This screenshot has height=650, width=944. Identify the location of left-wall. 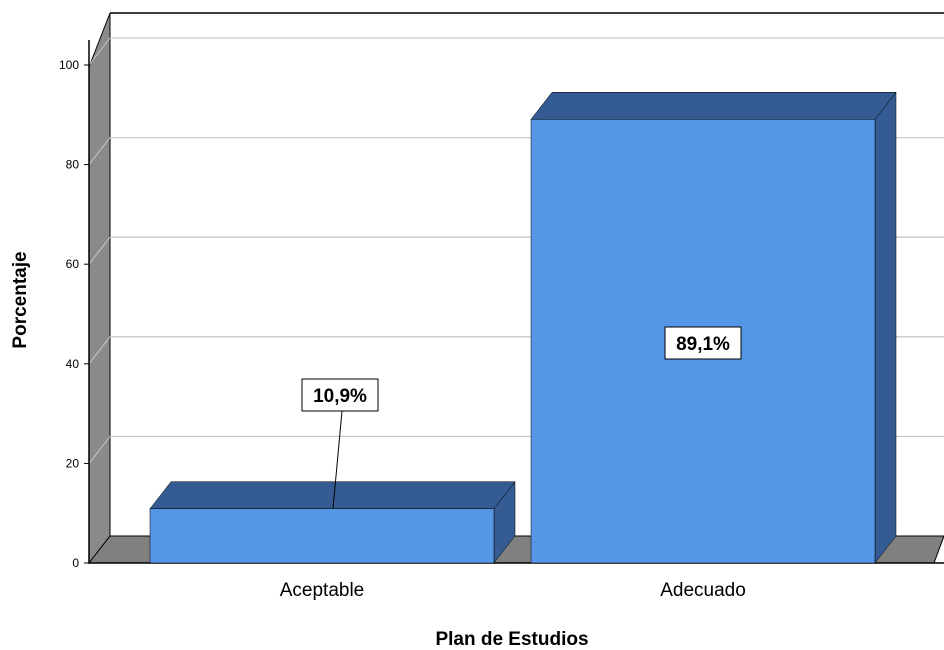
(99, 288).